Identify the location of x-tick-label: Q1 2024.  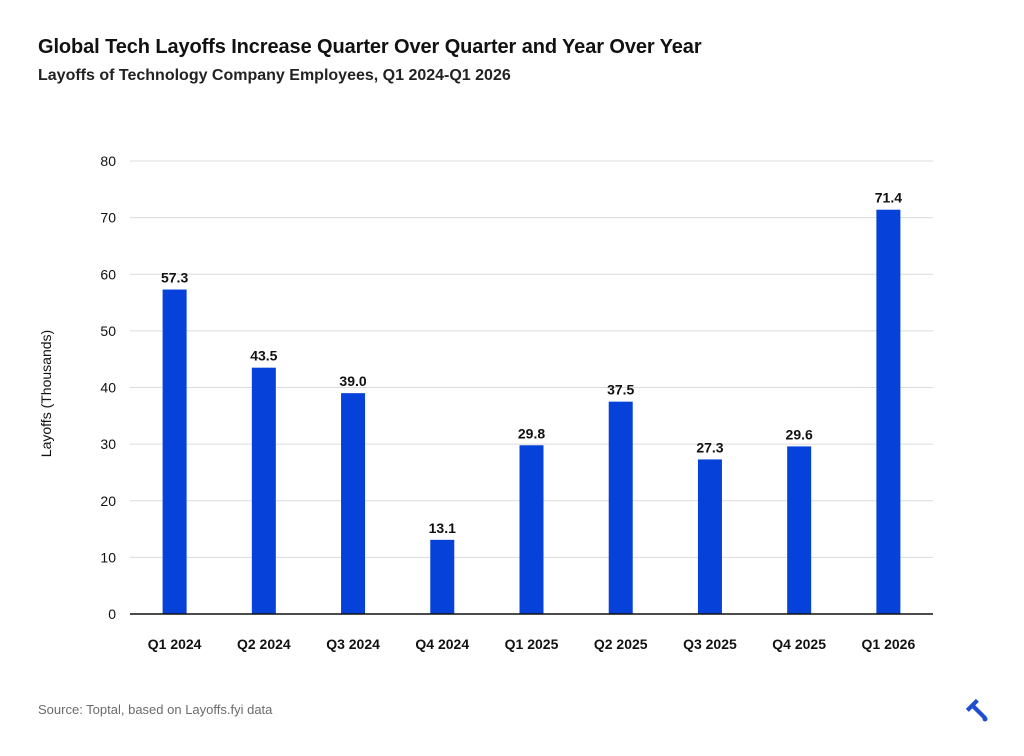
(175, 644).